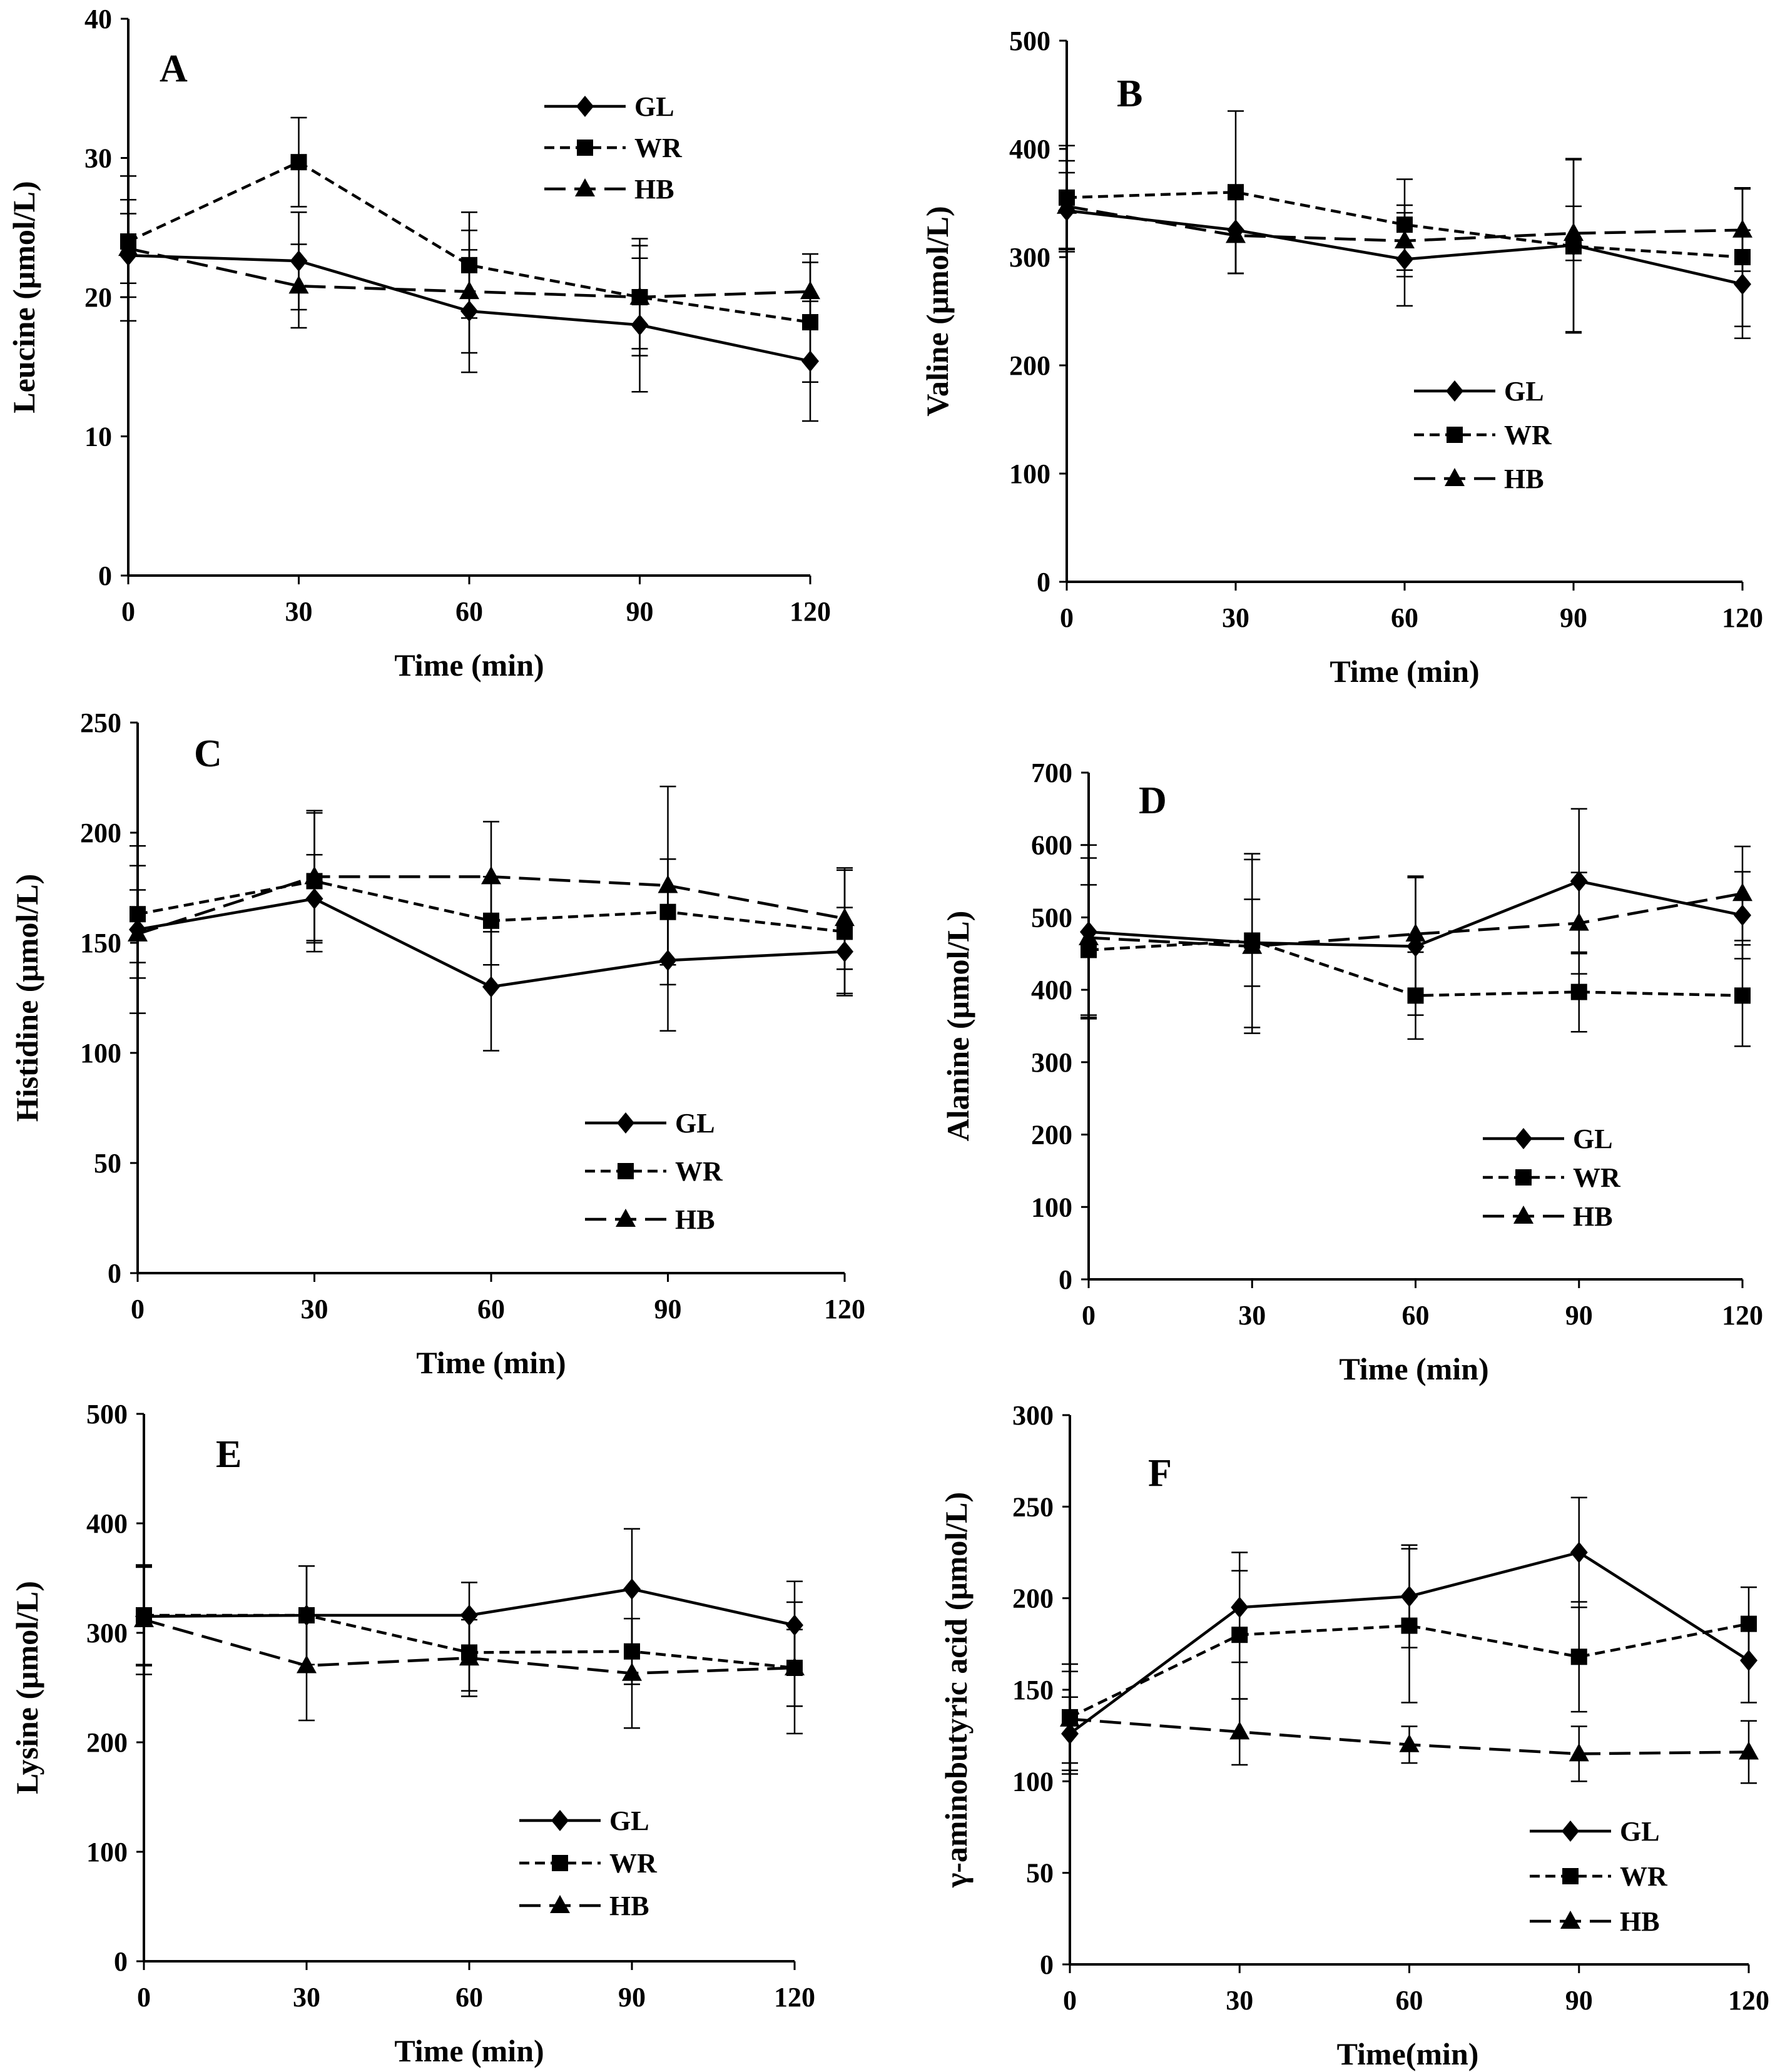  Describe the element at coordinates (1033, 1598) in the screenshot. I see `y-tick-label-f: 200` at that location.